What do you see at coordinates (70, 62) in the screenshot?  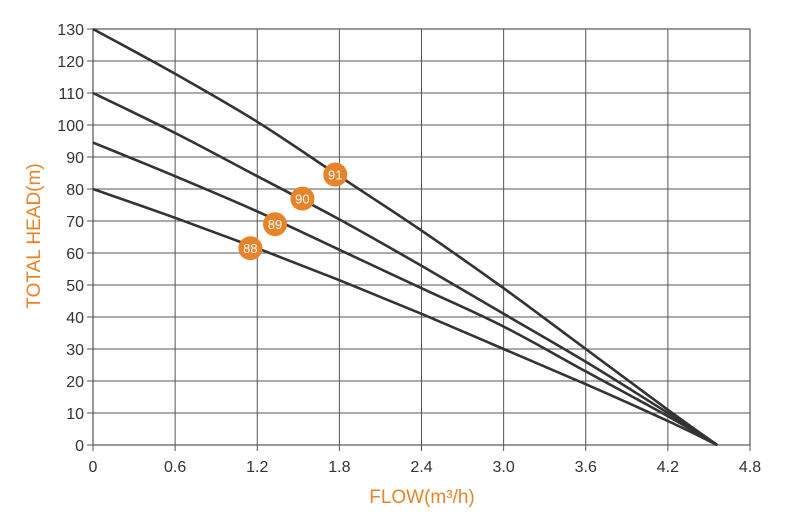 I see `y-tick-label: 120` at bounding box center [70, 62].